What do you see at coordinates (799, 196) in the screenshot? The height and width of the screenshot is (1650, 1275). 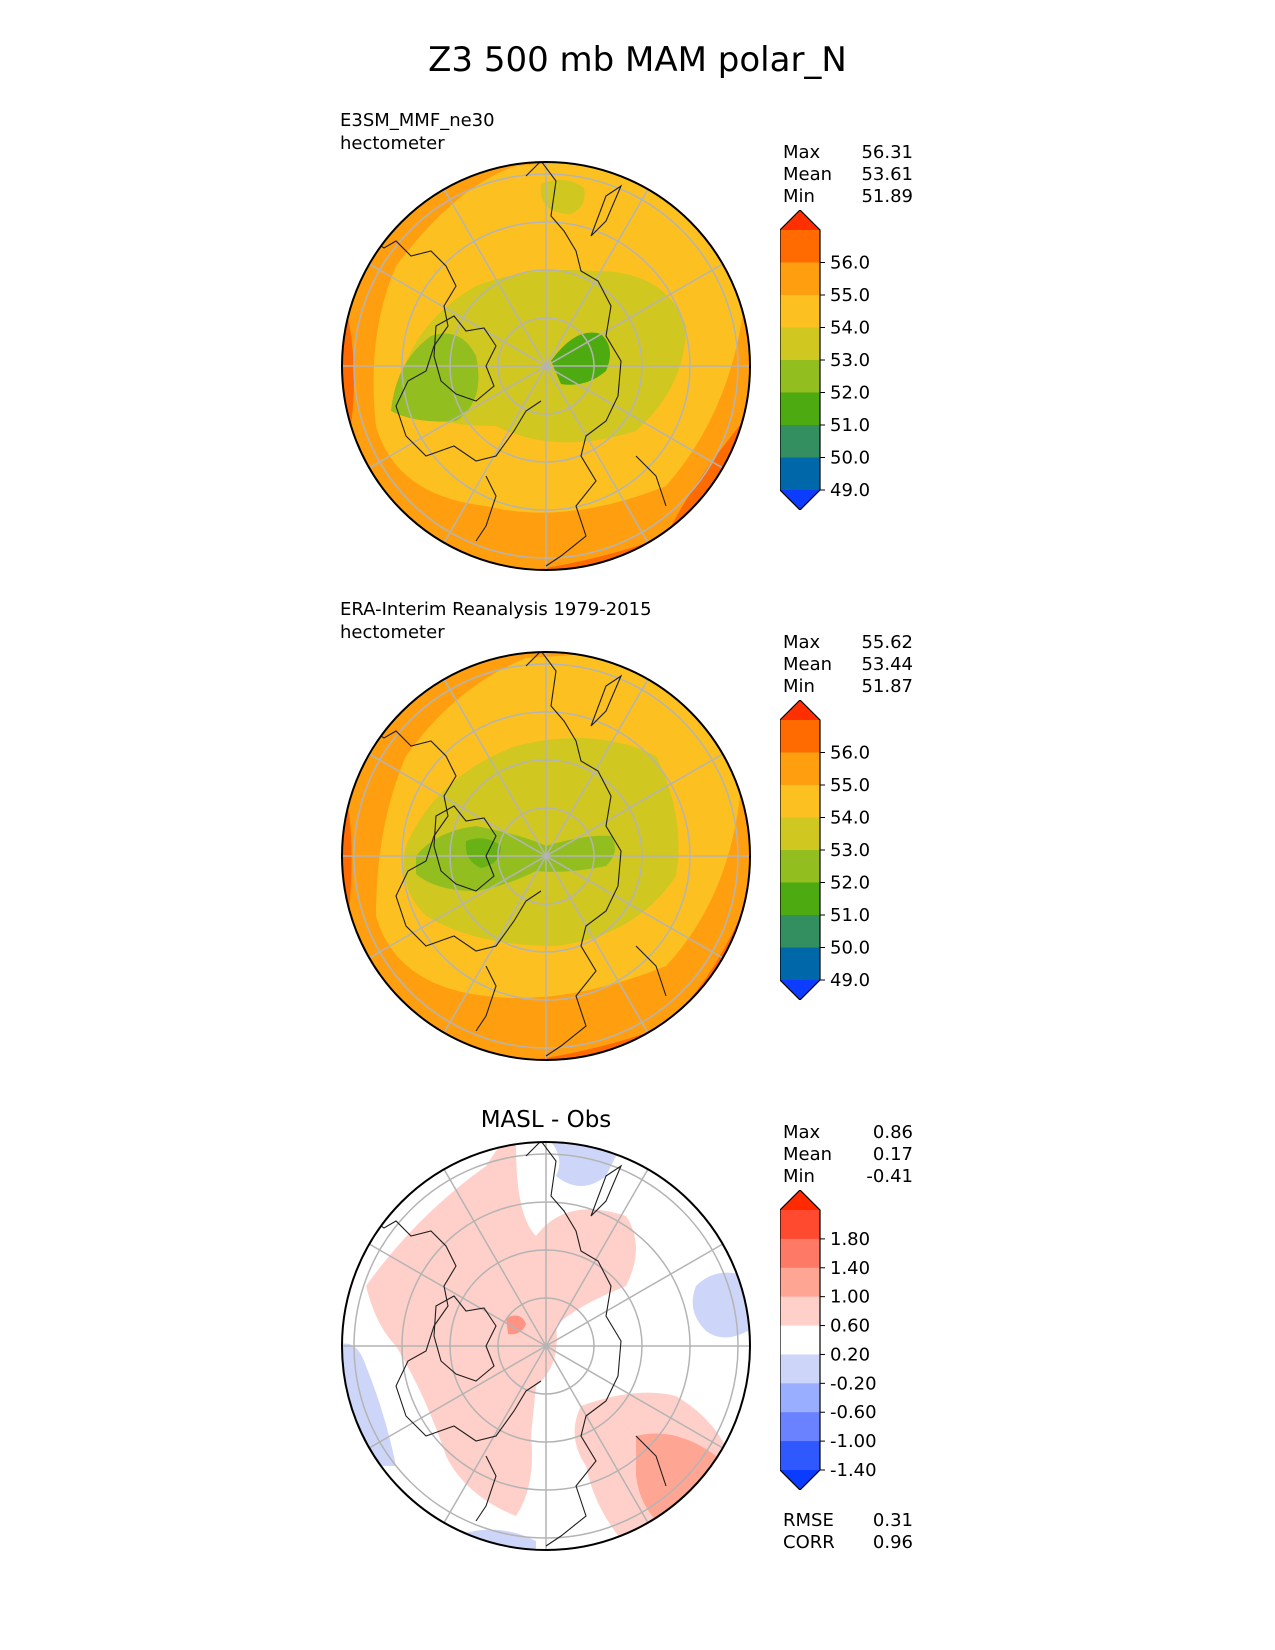 I see `panel-1-min-label: Min` at bounding box center [799, 196].